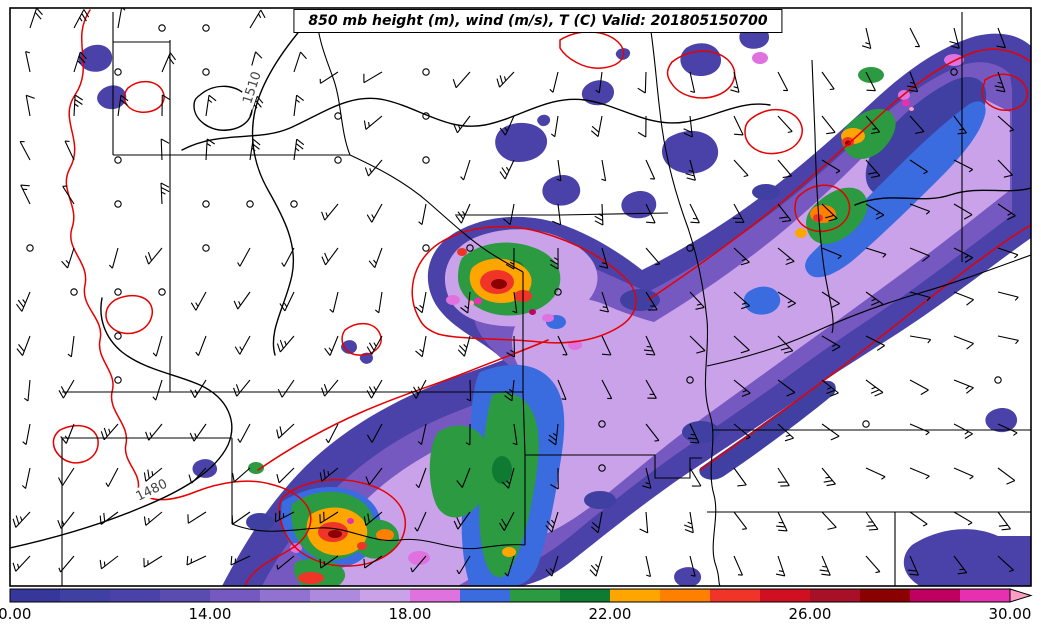  I want to click on temp-fill-green-region, so click(256, 468).